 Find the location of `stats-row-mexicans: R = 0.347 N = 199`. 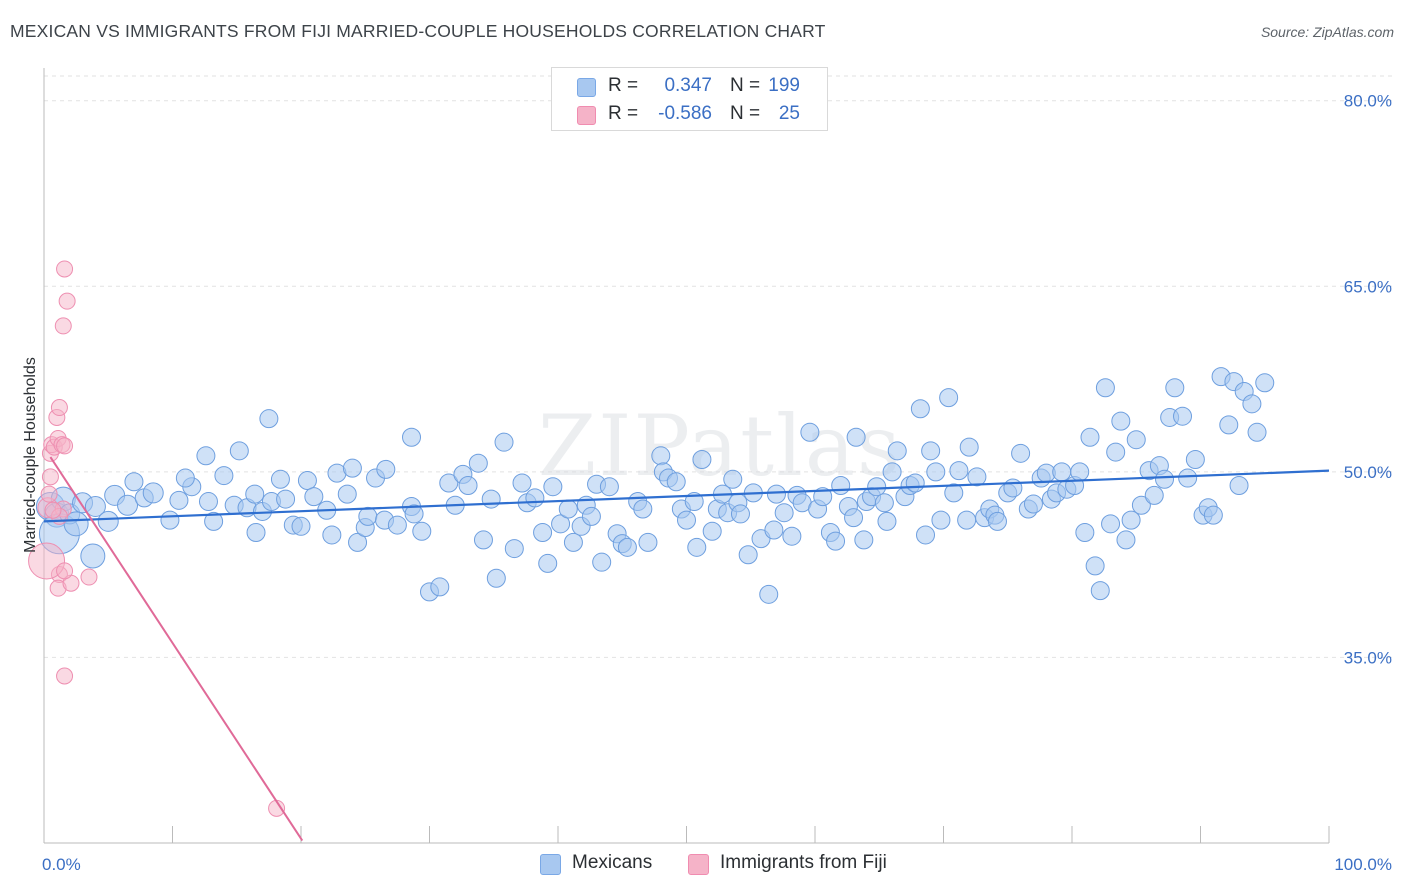

stats-row-mexicans: R = 0.347 N = 199 is located at coordinates (689, 87).